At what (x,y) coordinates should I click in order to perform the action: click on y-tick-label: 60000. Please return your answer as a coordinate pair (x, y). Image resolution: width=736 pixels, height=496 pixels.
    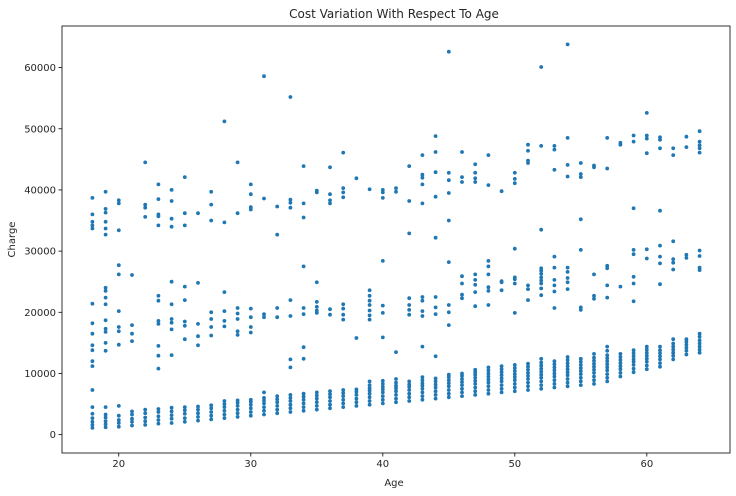
    Looking at the image, I should click on (40, 68).